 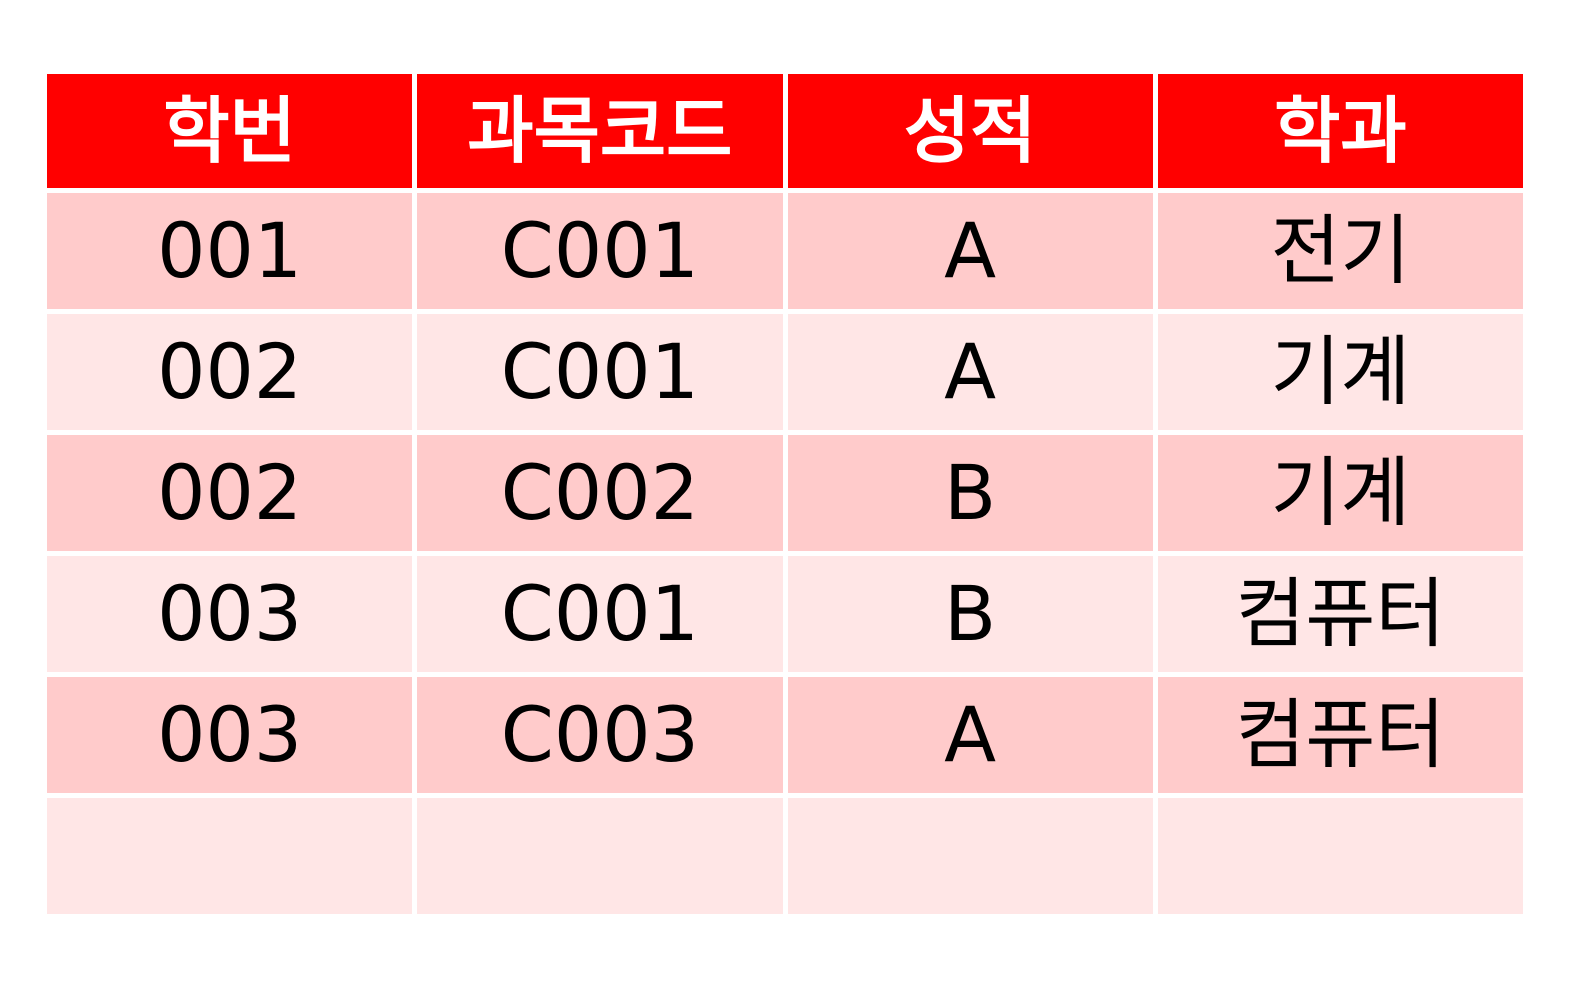 I want to click on cell-department, so click(x=1340, y=856).